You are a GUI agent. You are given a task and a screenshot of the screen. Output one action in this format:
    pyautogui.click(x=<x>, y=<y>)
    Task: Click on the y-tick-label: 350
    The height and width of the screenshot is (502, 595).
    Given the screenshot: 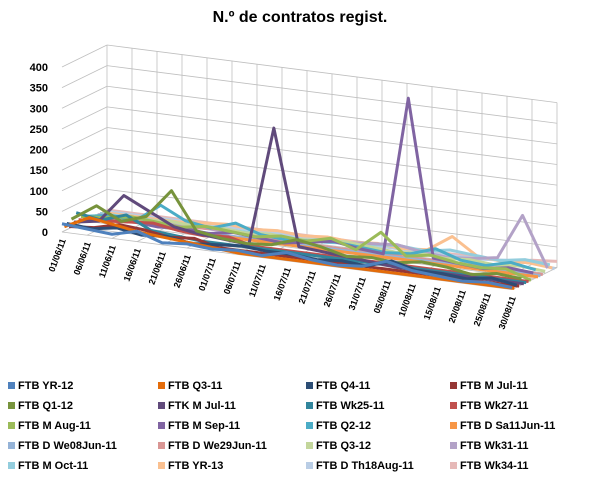 What is the action you would take?
    pyautogui.click(x=39, y=89)
    